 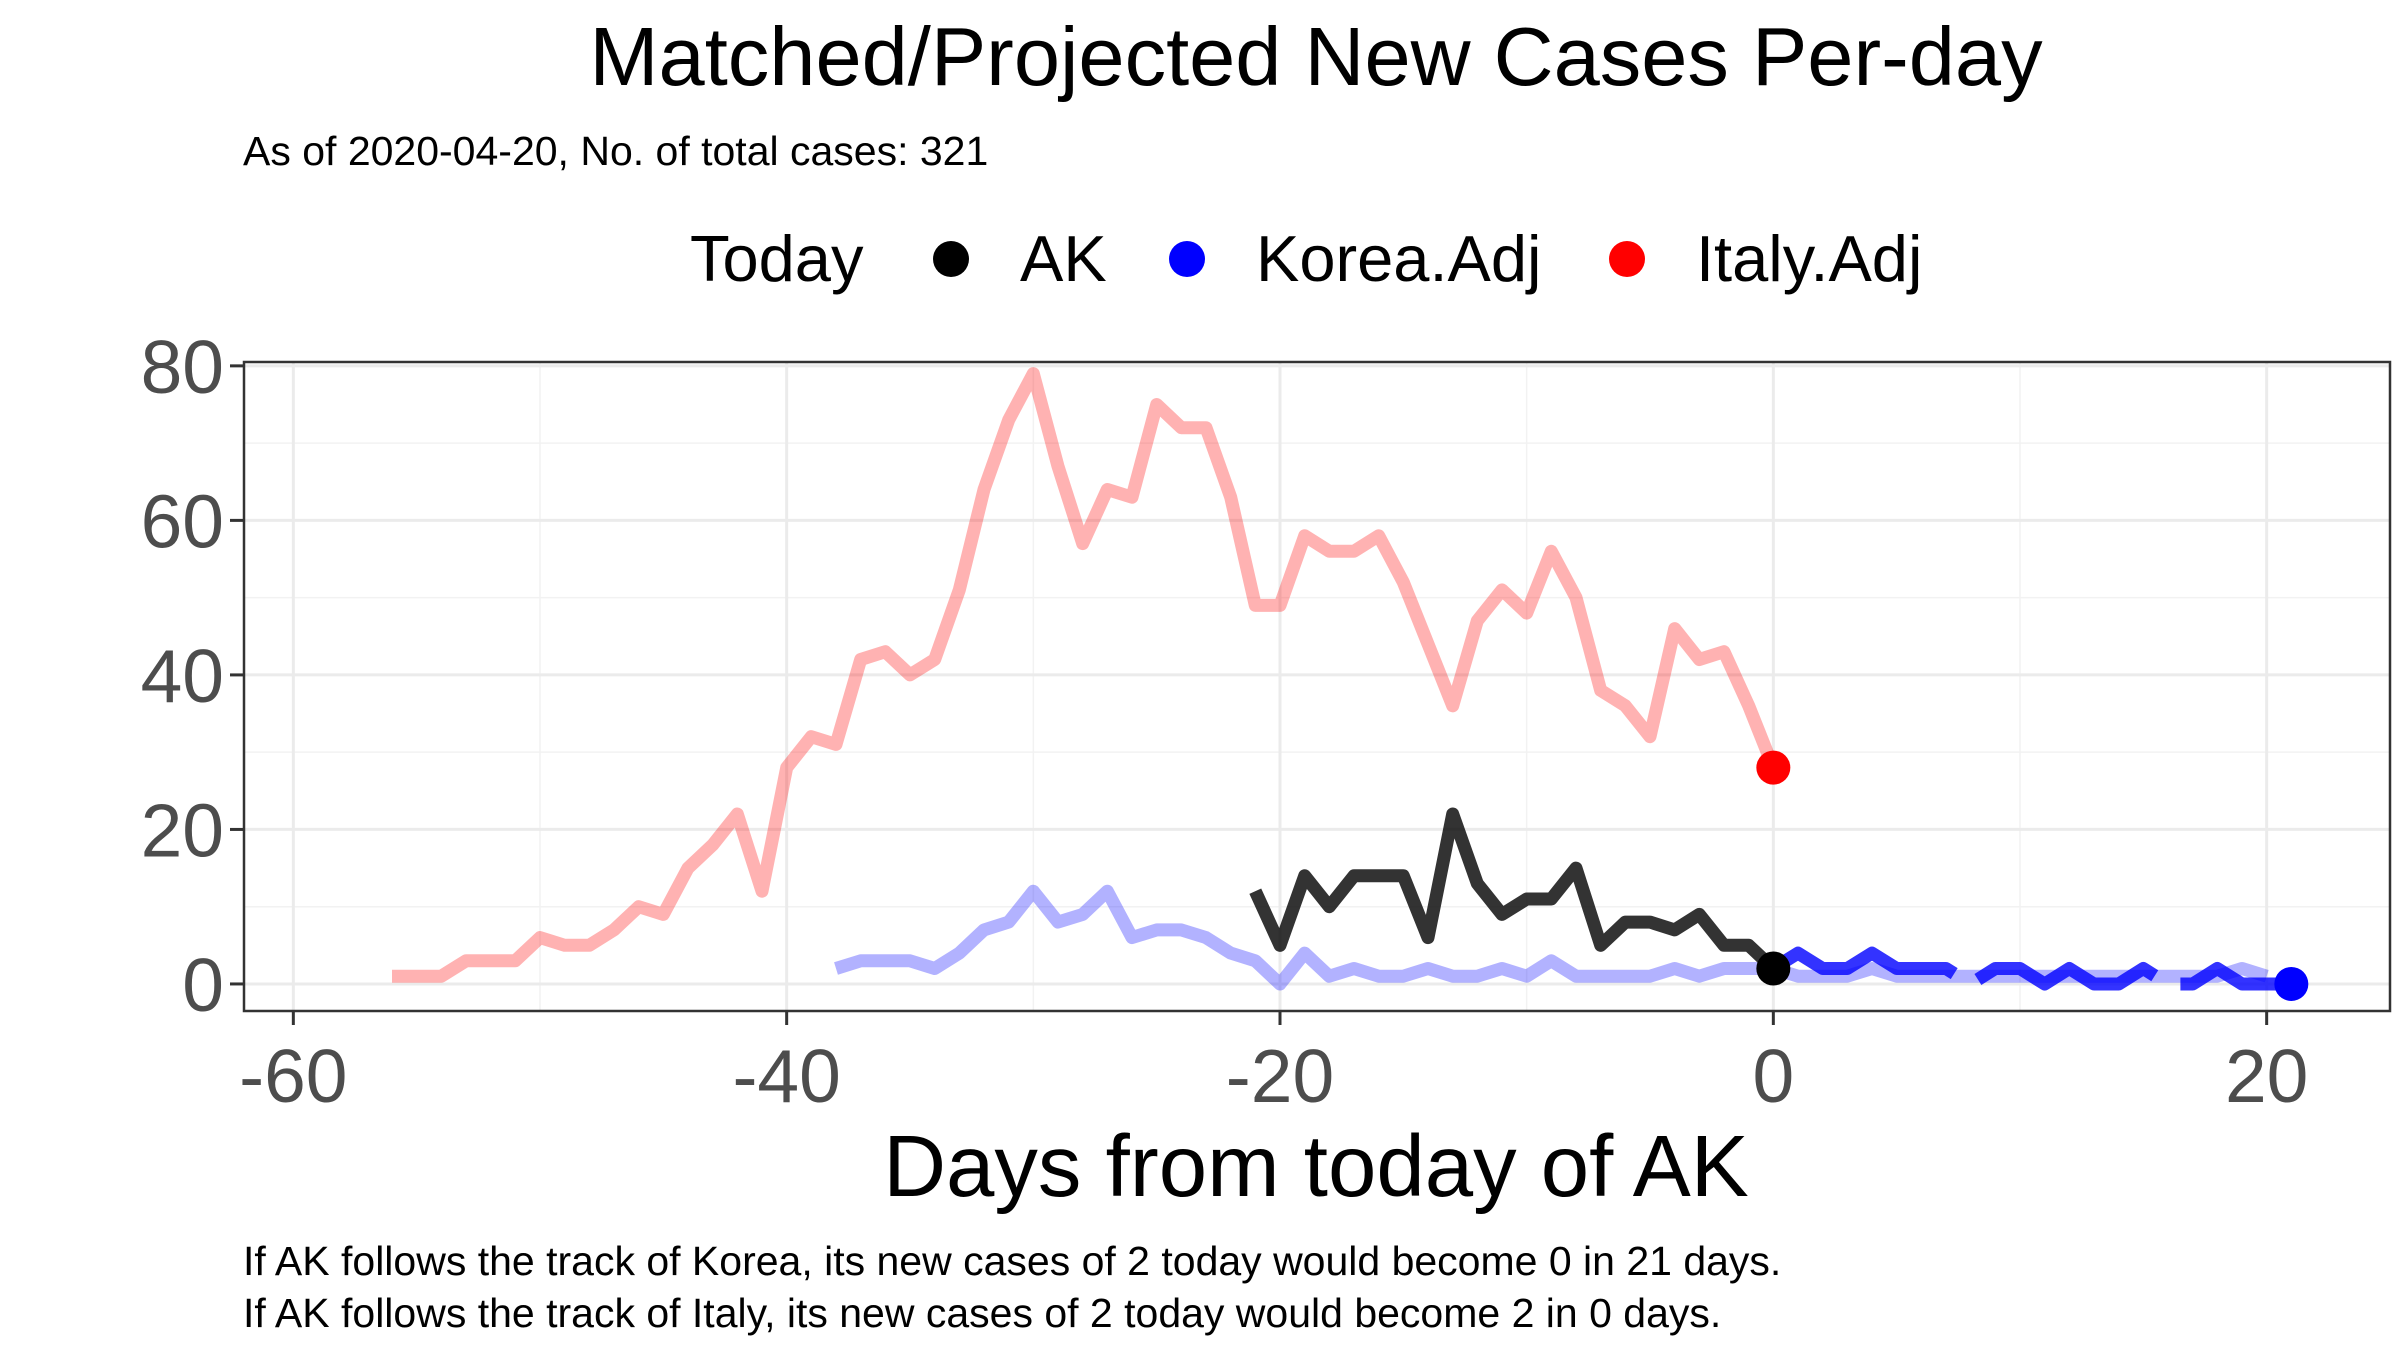 What do you see at coordinates (2030, 968) in the screenshot?
I see `series-line-korea-projection` at bounding box center [2030, 968].